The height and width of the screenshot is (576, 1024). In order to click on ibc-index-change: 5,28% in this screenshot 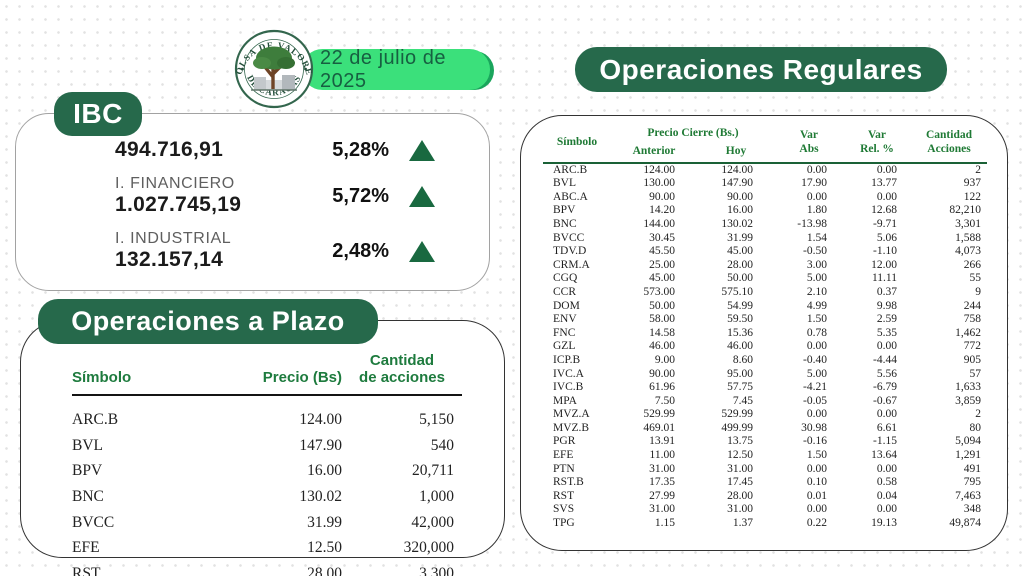, I will do `click(383, 150)`.